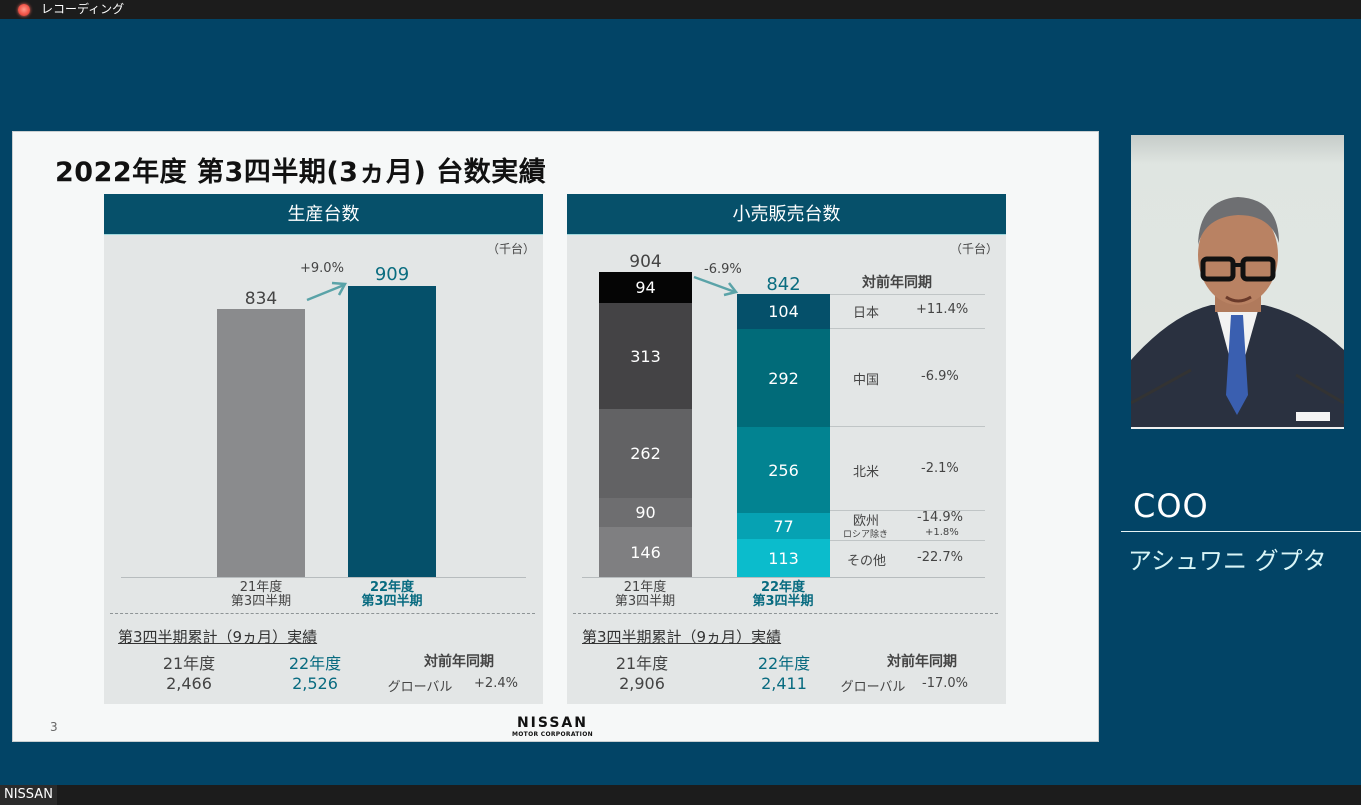  I want to click on yoy-china: -6.9%, so click(940, 376).